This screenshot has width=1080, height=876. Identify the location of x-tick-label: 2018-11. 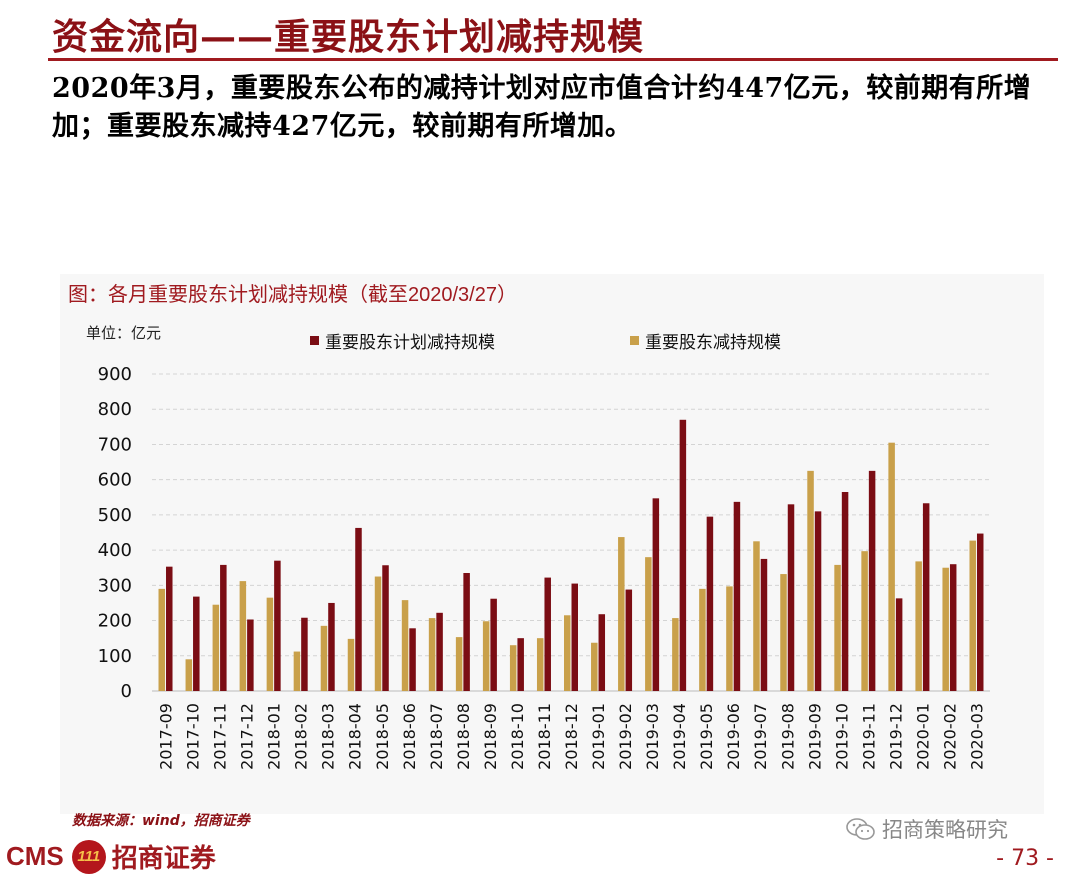
(544, 736).